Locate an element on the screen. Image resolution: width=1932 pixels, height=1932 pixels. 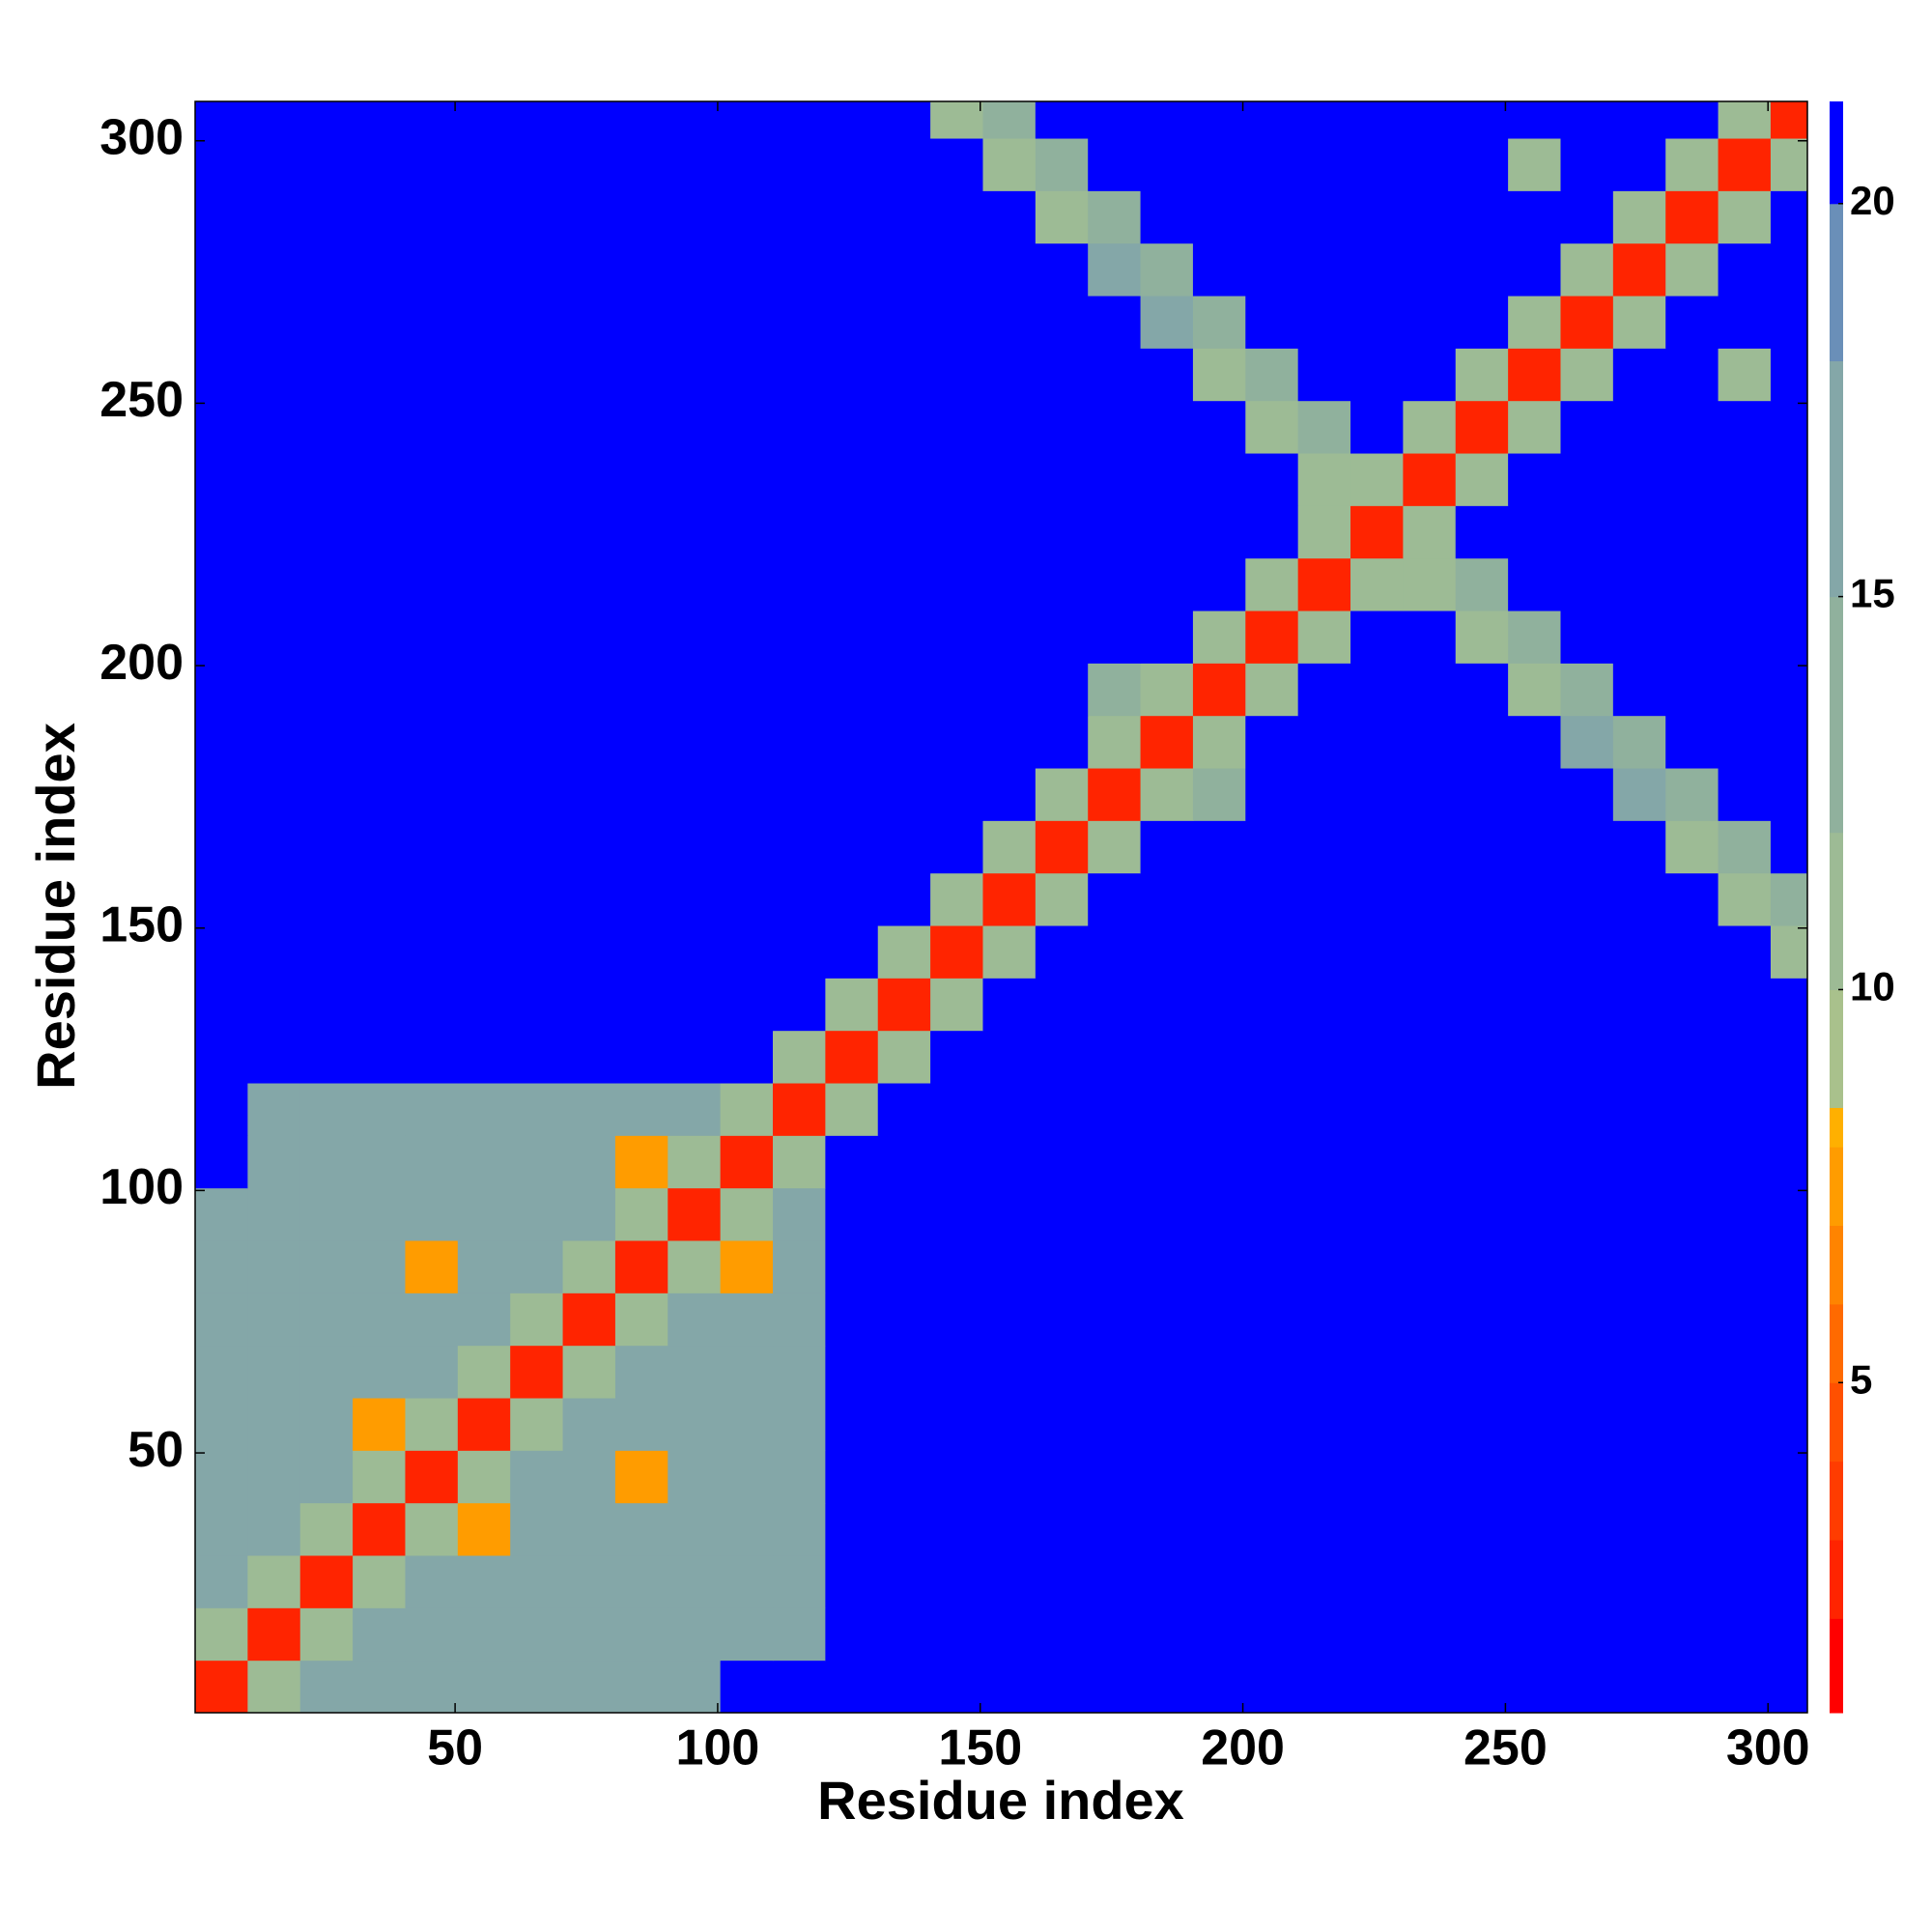
x-tick-label: 150 is located at coordinates (980, 1748).